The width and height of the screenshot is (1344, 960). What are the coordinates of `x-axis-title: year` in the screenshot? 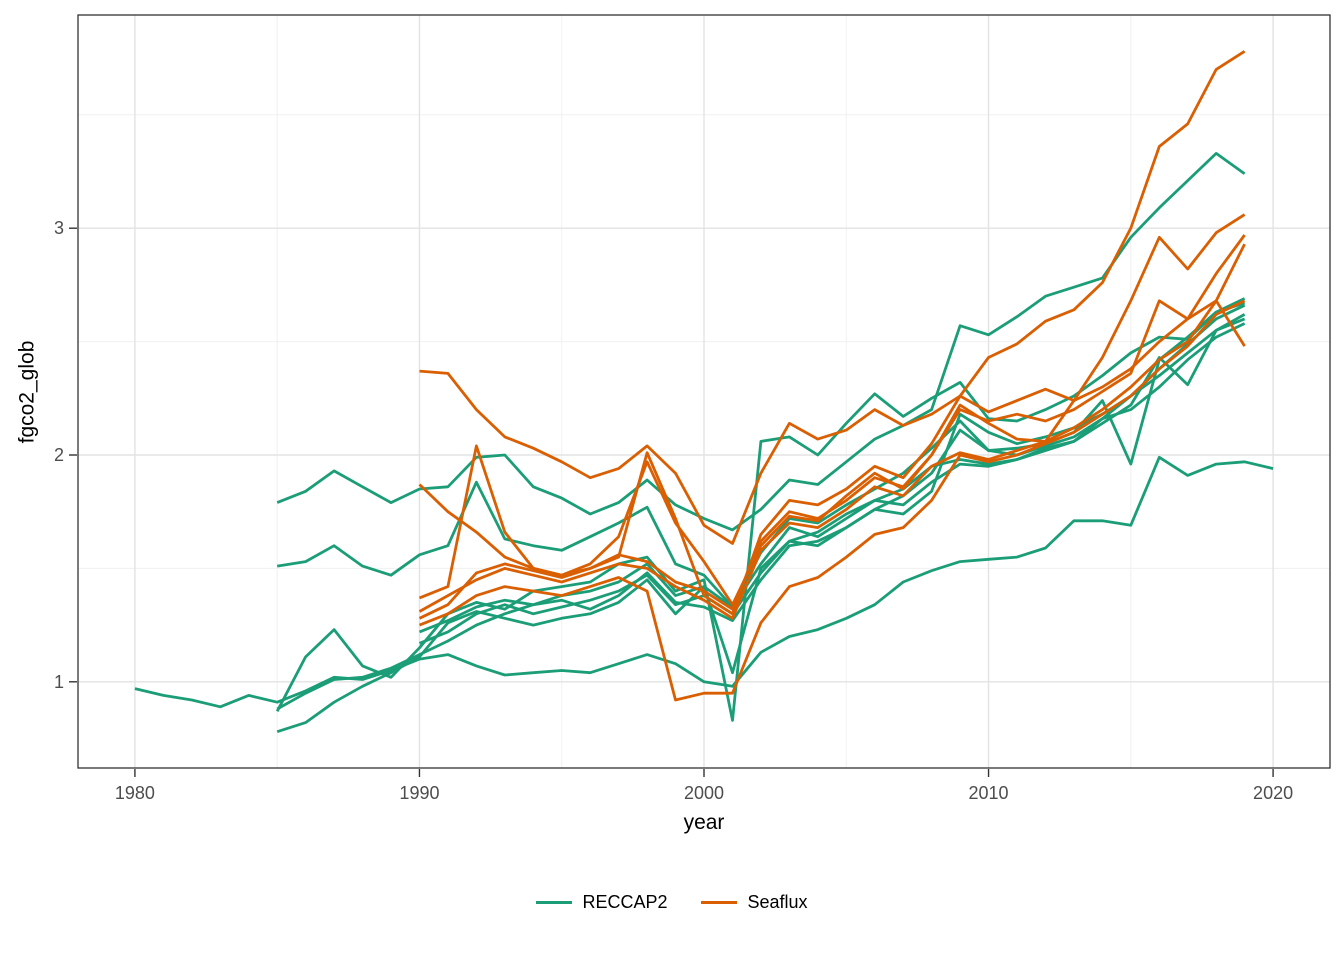 It's located at (704, 822).